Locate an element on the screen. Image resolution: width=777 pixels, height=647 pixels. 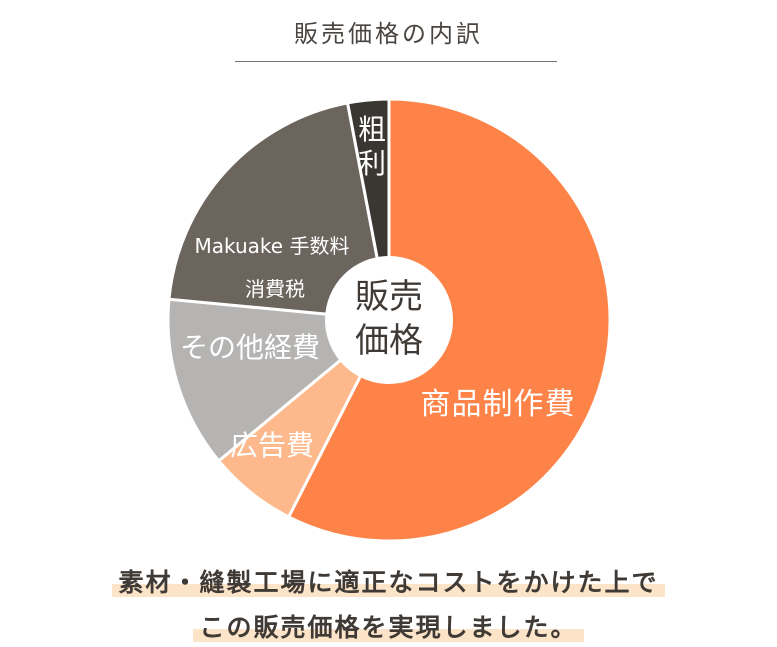
caption-line-1: 素材・縫製工場に適正なコストをかけた上で is located at coordinates (388, 581).